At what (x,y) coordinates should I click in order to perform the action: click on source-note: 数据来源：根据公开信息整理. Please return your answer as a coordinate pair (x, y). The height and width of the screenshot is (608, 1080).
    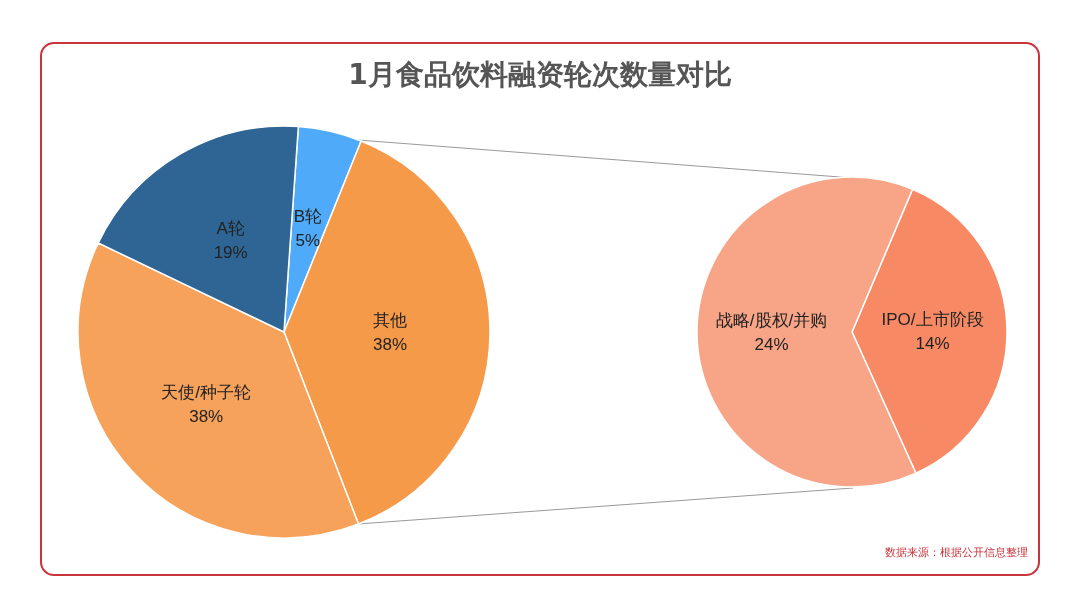
    Looking at the image, I should click on (956, 552).